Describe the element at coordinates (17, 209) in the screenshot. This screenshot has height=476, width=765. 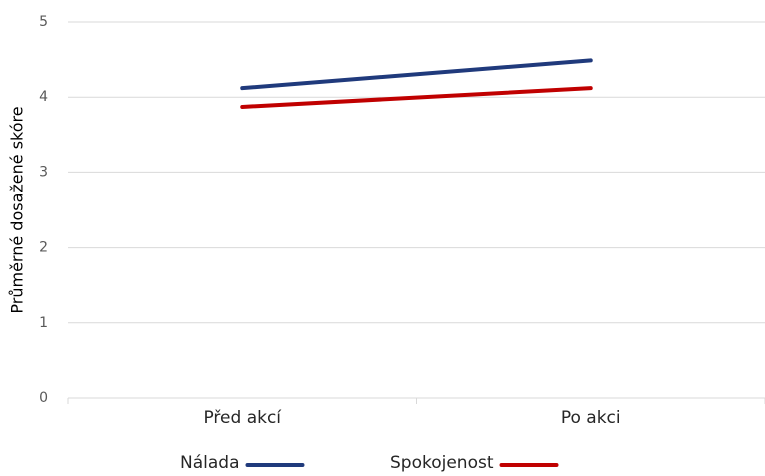
I see `y-axis-label: Průměrné dosažené skóre` at that location.